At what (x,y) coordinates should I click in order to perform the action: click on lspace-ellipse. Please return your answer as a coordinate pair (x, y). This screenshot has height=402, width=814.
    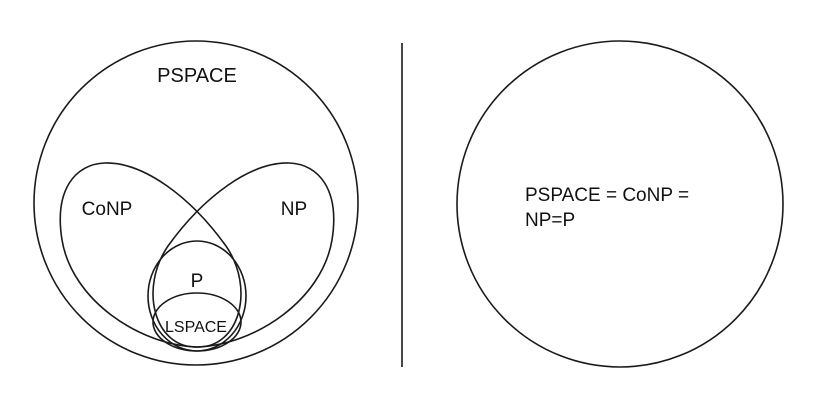
    Looking at the image, I should click on (197, 322).